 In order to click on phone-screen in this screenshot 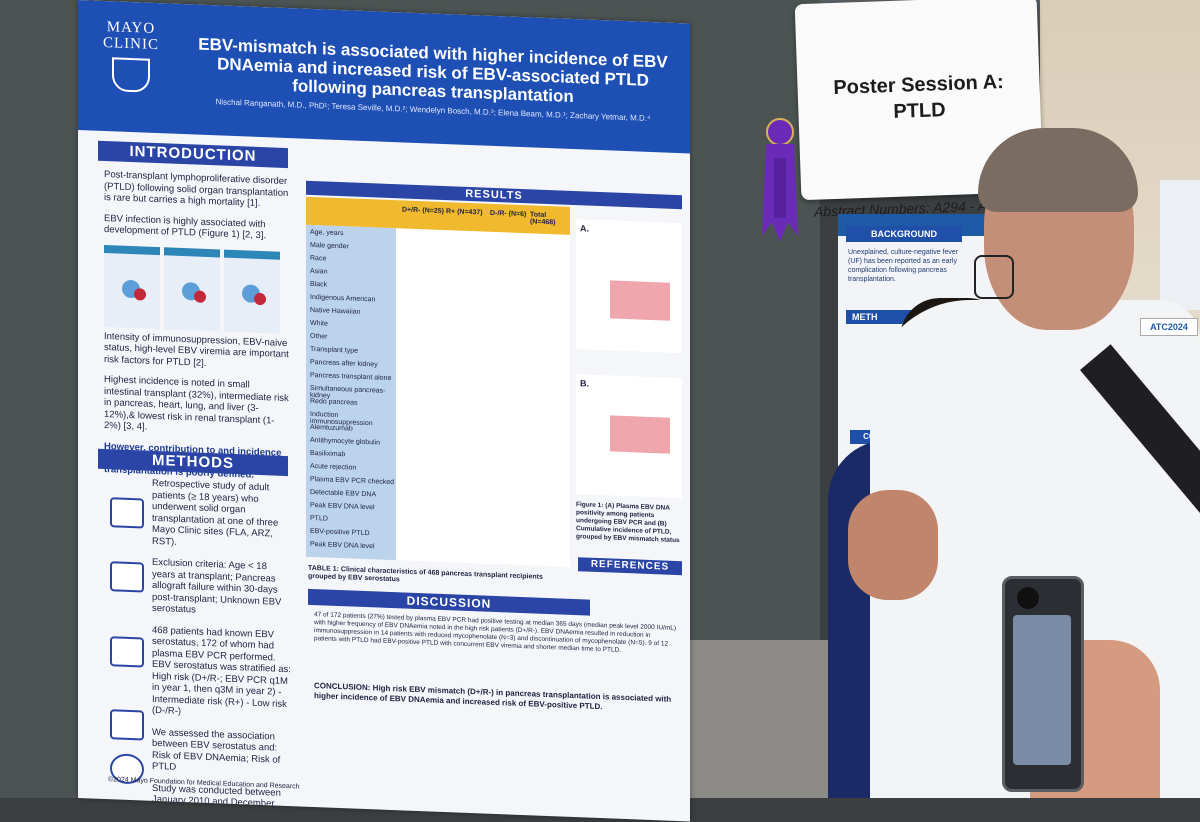, I will do `click(1042, 690)`.